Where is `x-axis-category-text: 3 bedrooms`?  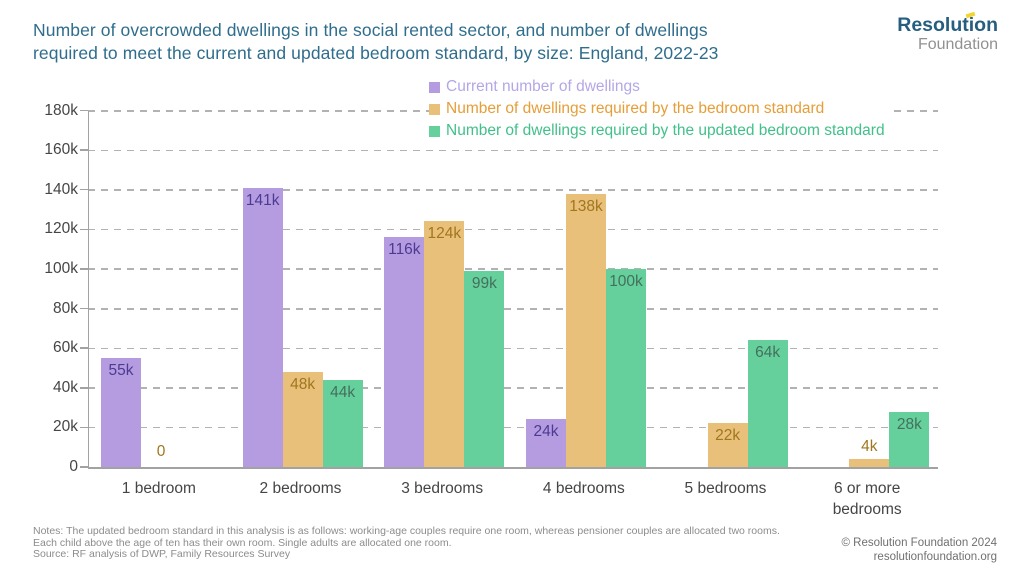 x-axis-category-text: 3 bedrooms is located at coordinates (442, 488).